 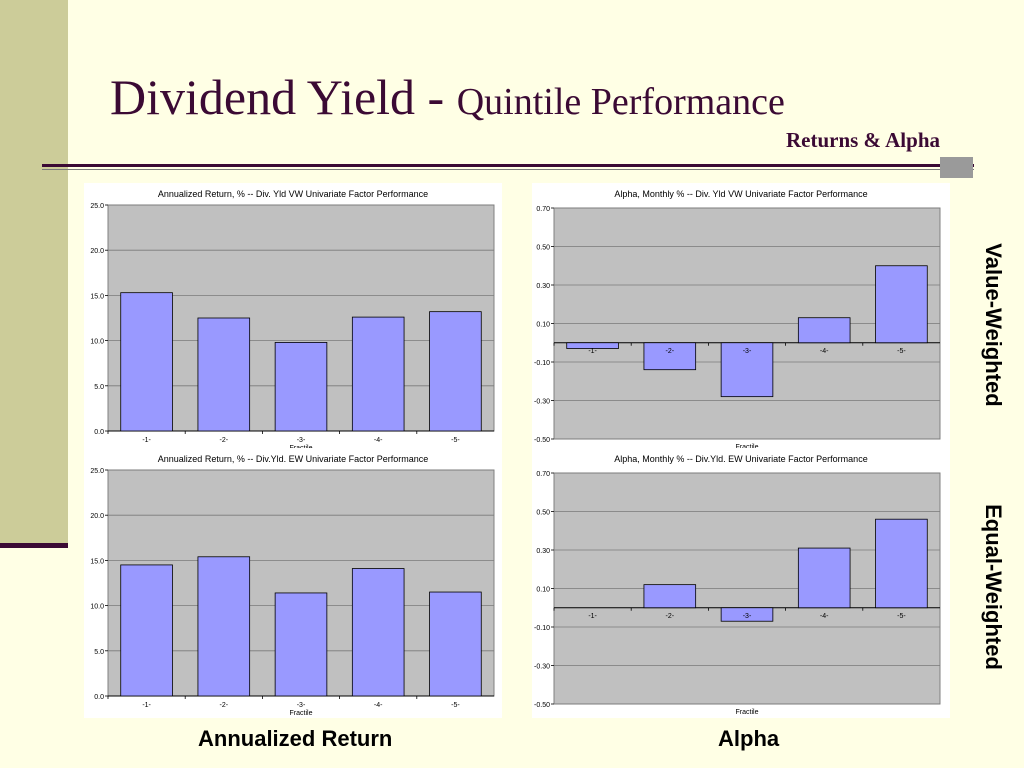 What do you see at coordinates (862, 140) in the screenshot?
I see `slide-subtitle: Returns & Alpha` at bounding box center [862, 140].